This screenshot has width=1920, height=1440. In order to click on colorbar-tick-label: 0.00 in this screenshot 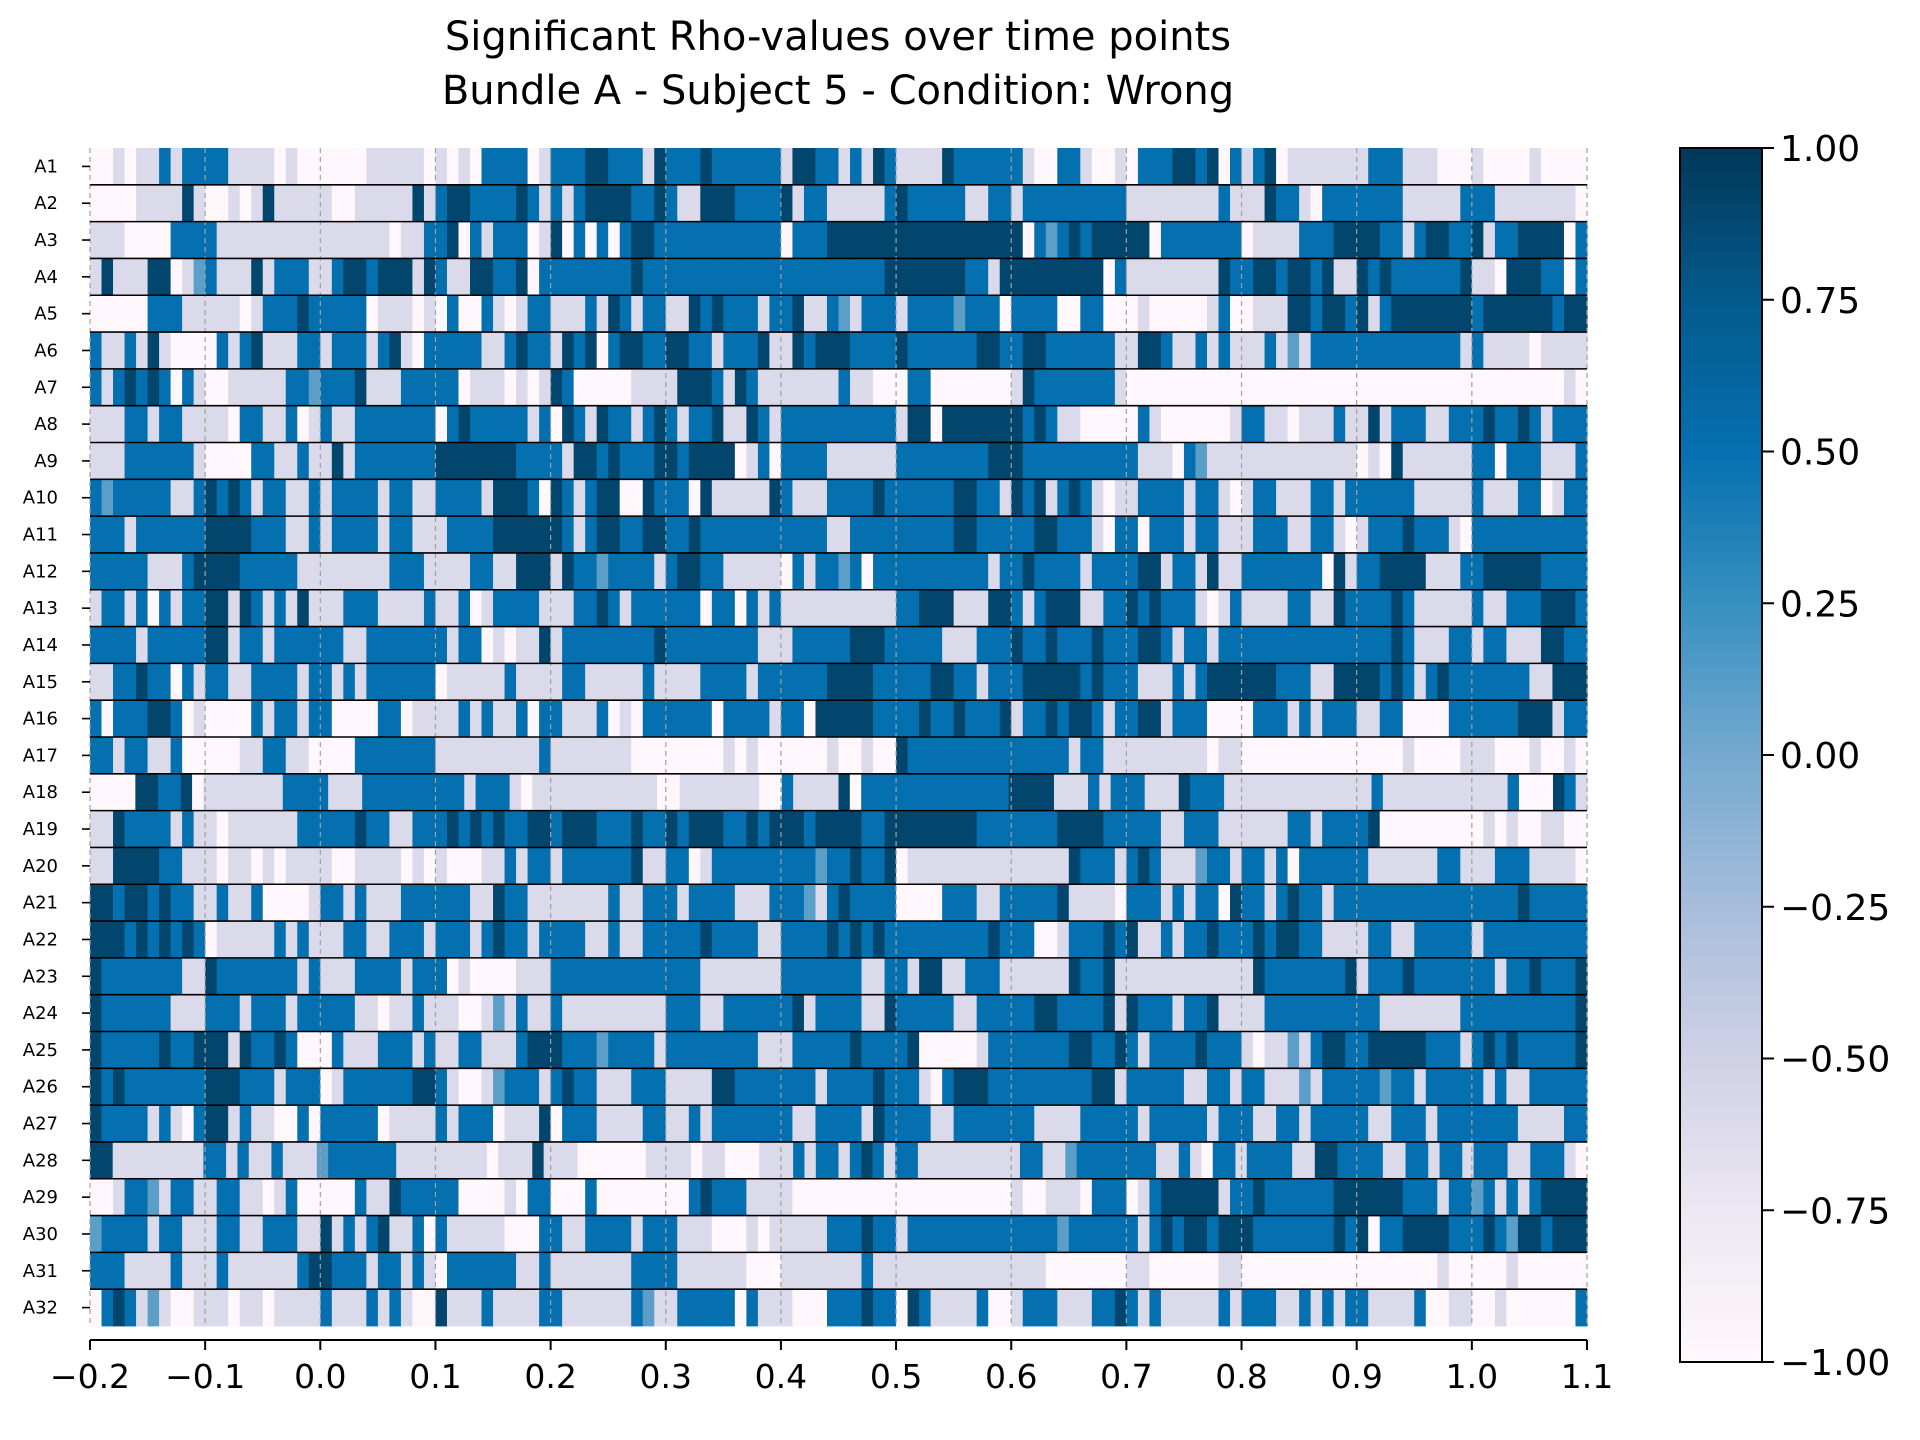, I will do `click(1820, 756)`.